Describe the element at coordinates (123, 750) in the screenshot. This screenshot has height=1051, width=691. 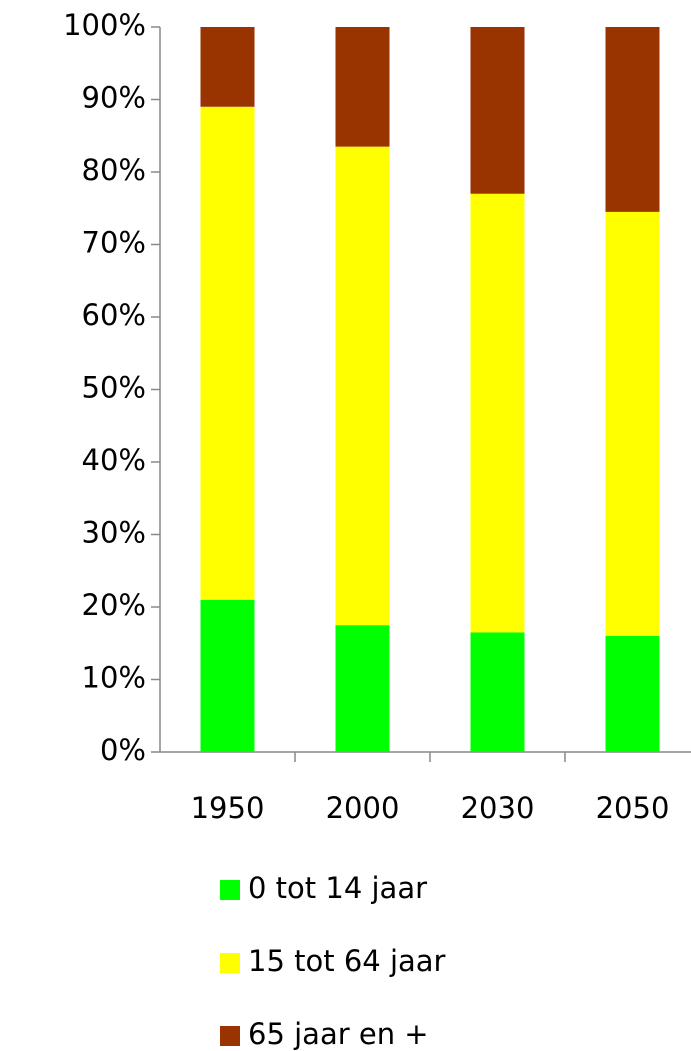
I see `y-tick-label: 0%` at that location.